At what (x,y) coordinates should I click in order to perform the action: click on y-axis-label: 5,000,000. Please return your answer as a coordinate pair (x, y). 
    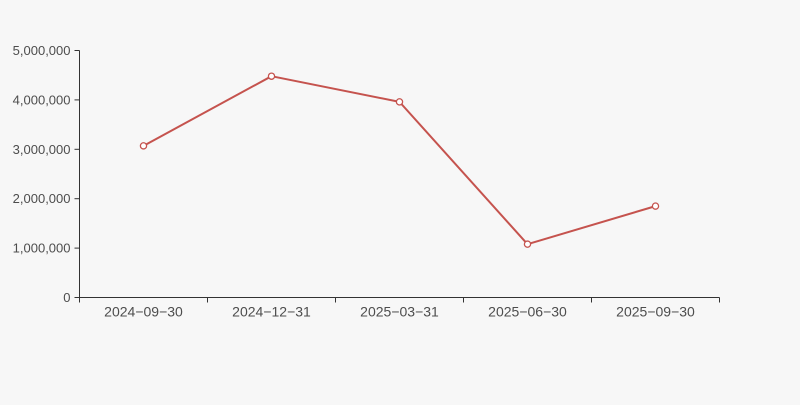
    Looking at the image, I should click on (42, 50).